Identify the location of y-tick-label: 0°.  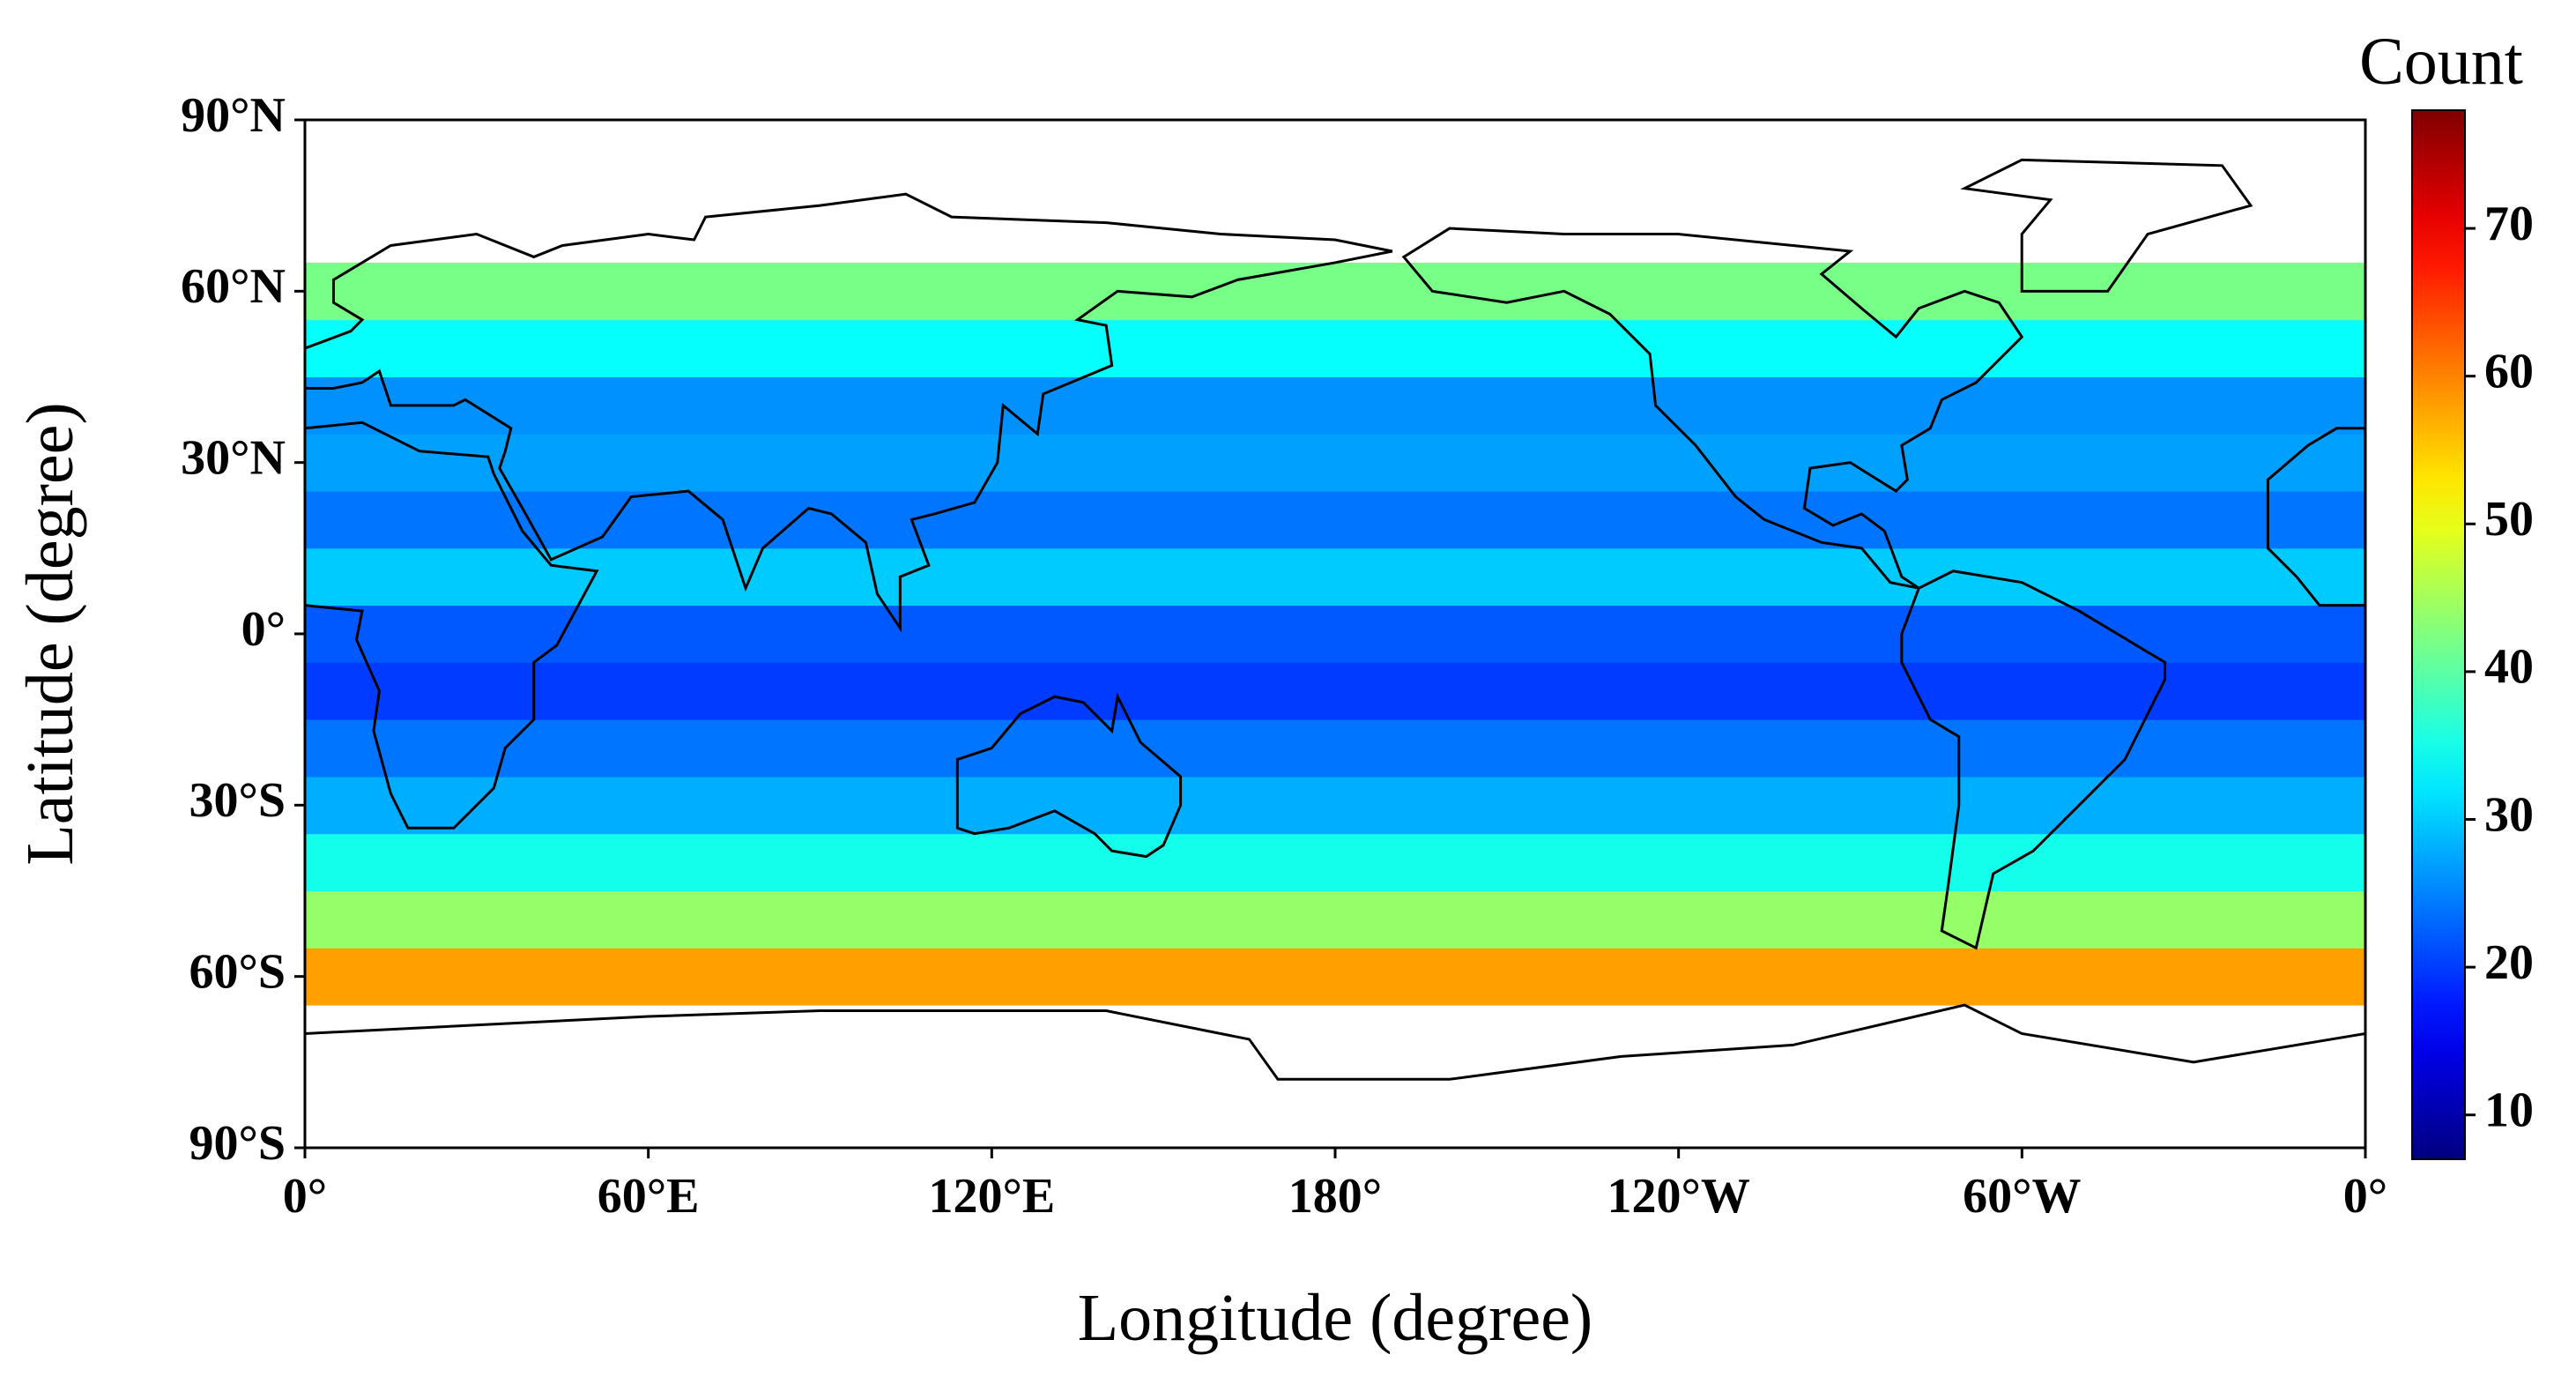
(263, 629).